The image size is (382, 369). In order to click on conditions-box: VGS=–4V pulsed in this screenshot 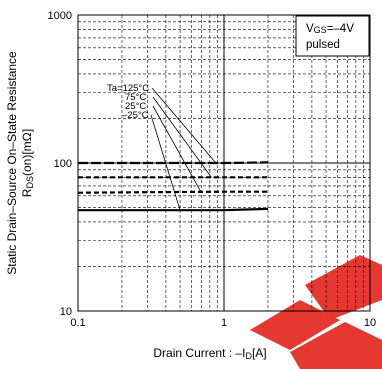, I will do `click(332, 36)`.